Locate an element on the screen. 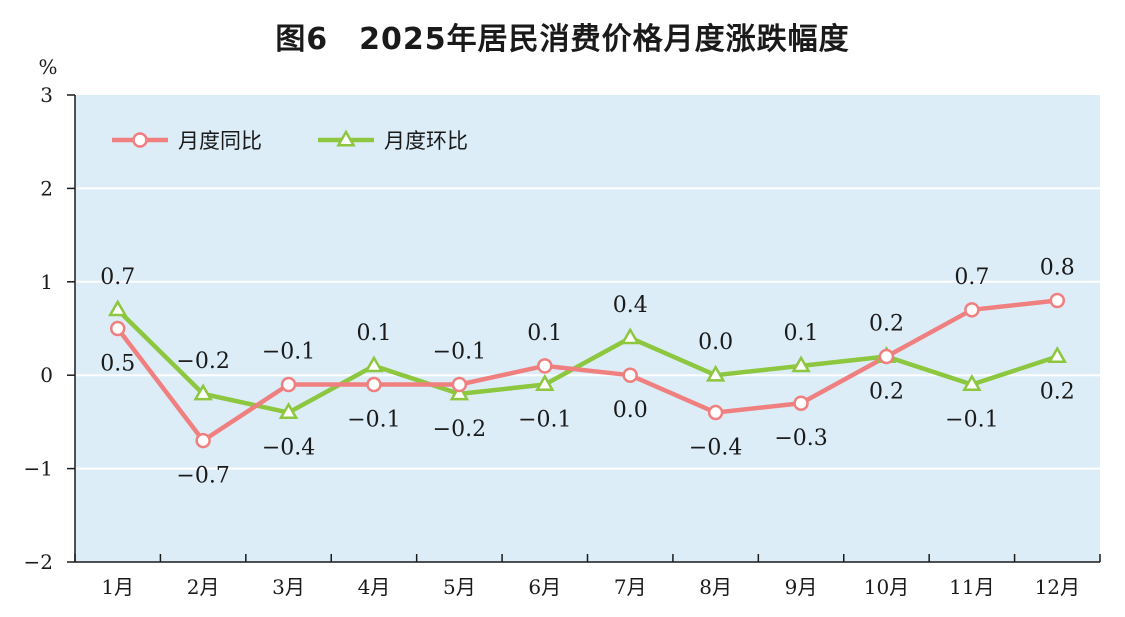  data-label-yoy: −0.3 is located at coordinates (800, 438).